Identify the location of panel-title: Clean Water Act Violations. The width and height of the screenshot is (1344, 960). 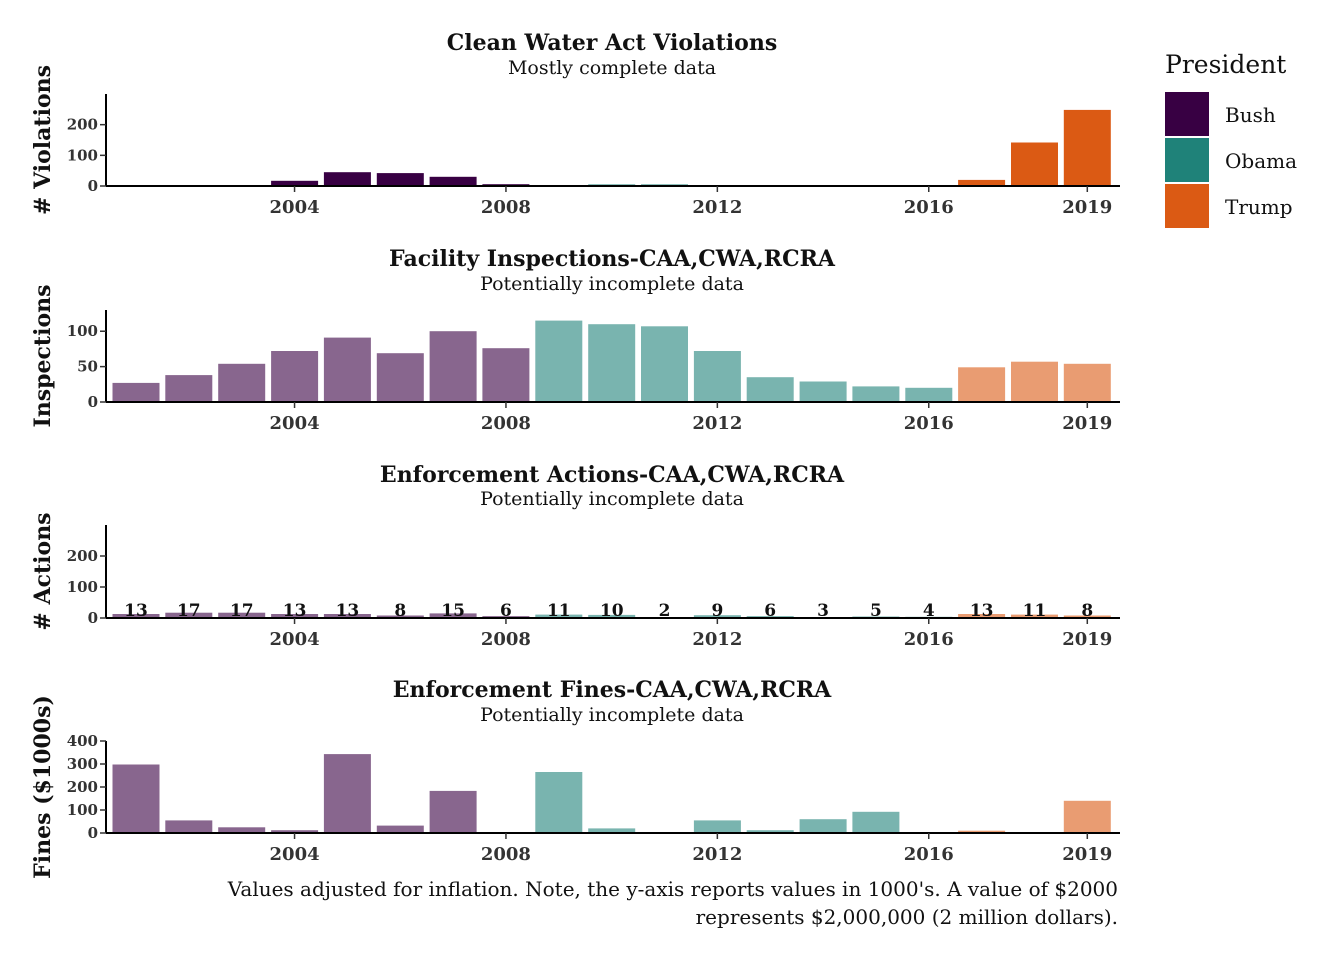
(612, 43).